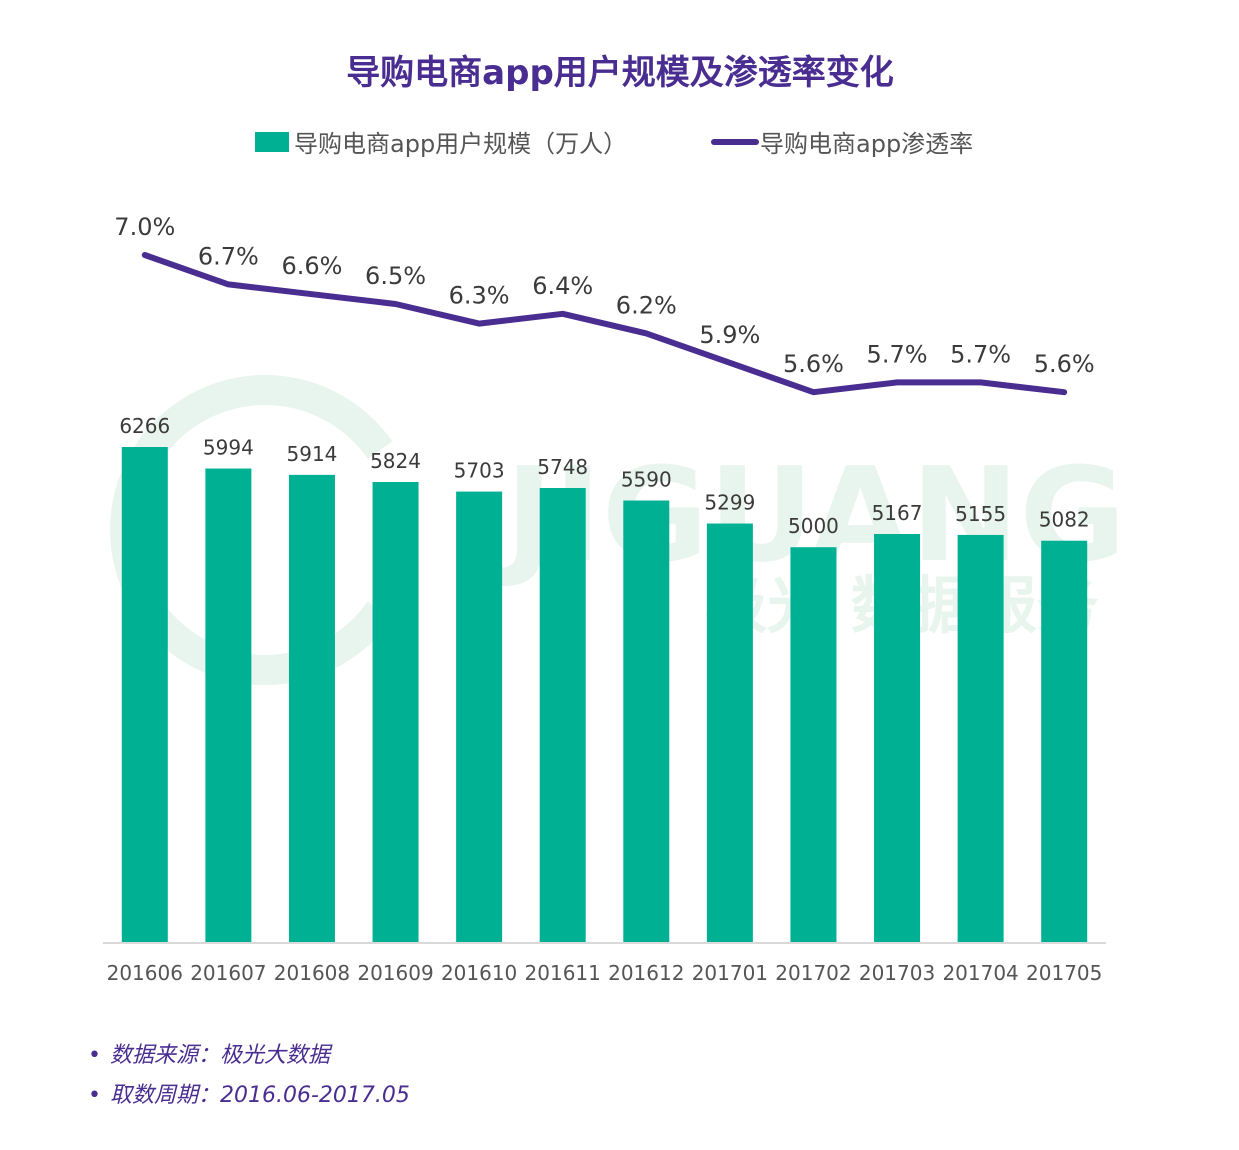 The width and height of the screenshot is (1239, 1150). I want to click on tick-201608: 201608, so click(312, 973).